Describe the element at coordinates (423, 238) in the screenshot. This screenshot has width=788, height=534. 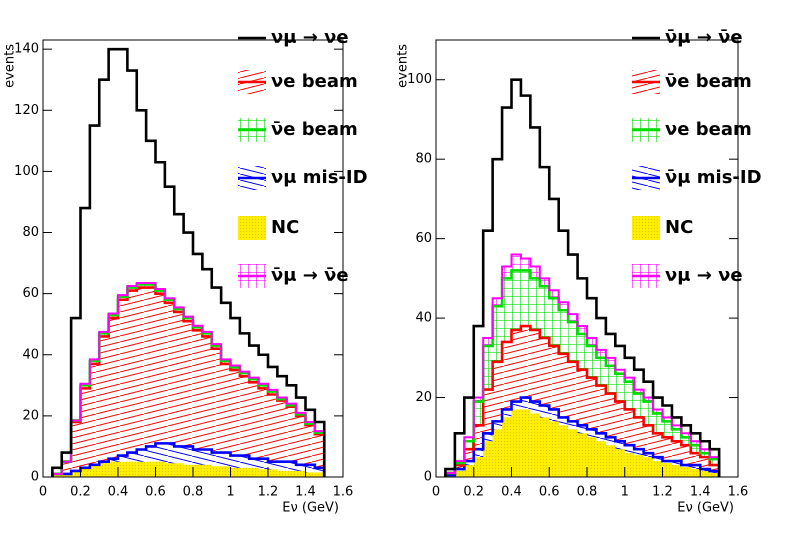
I see `y-tick-label: 60` at that location.